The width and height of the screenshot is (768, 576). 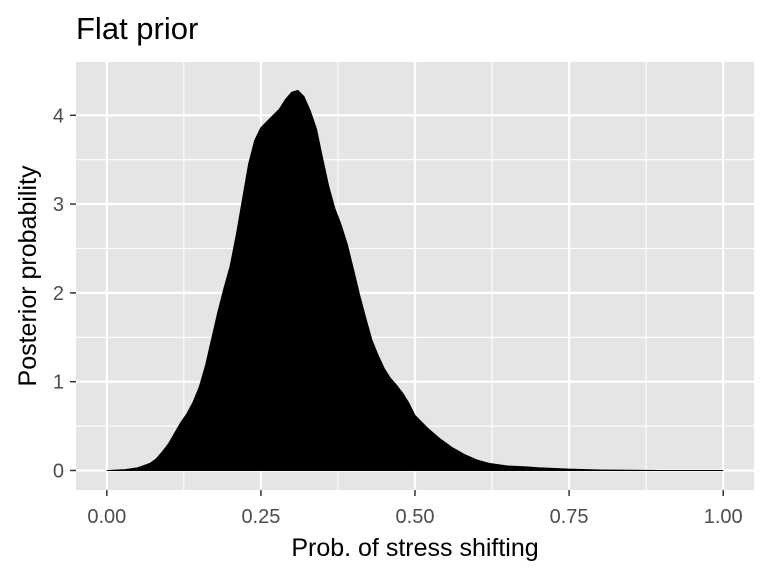 I want to click on x-tick-label: 0.75, so click(x=569, y=517).